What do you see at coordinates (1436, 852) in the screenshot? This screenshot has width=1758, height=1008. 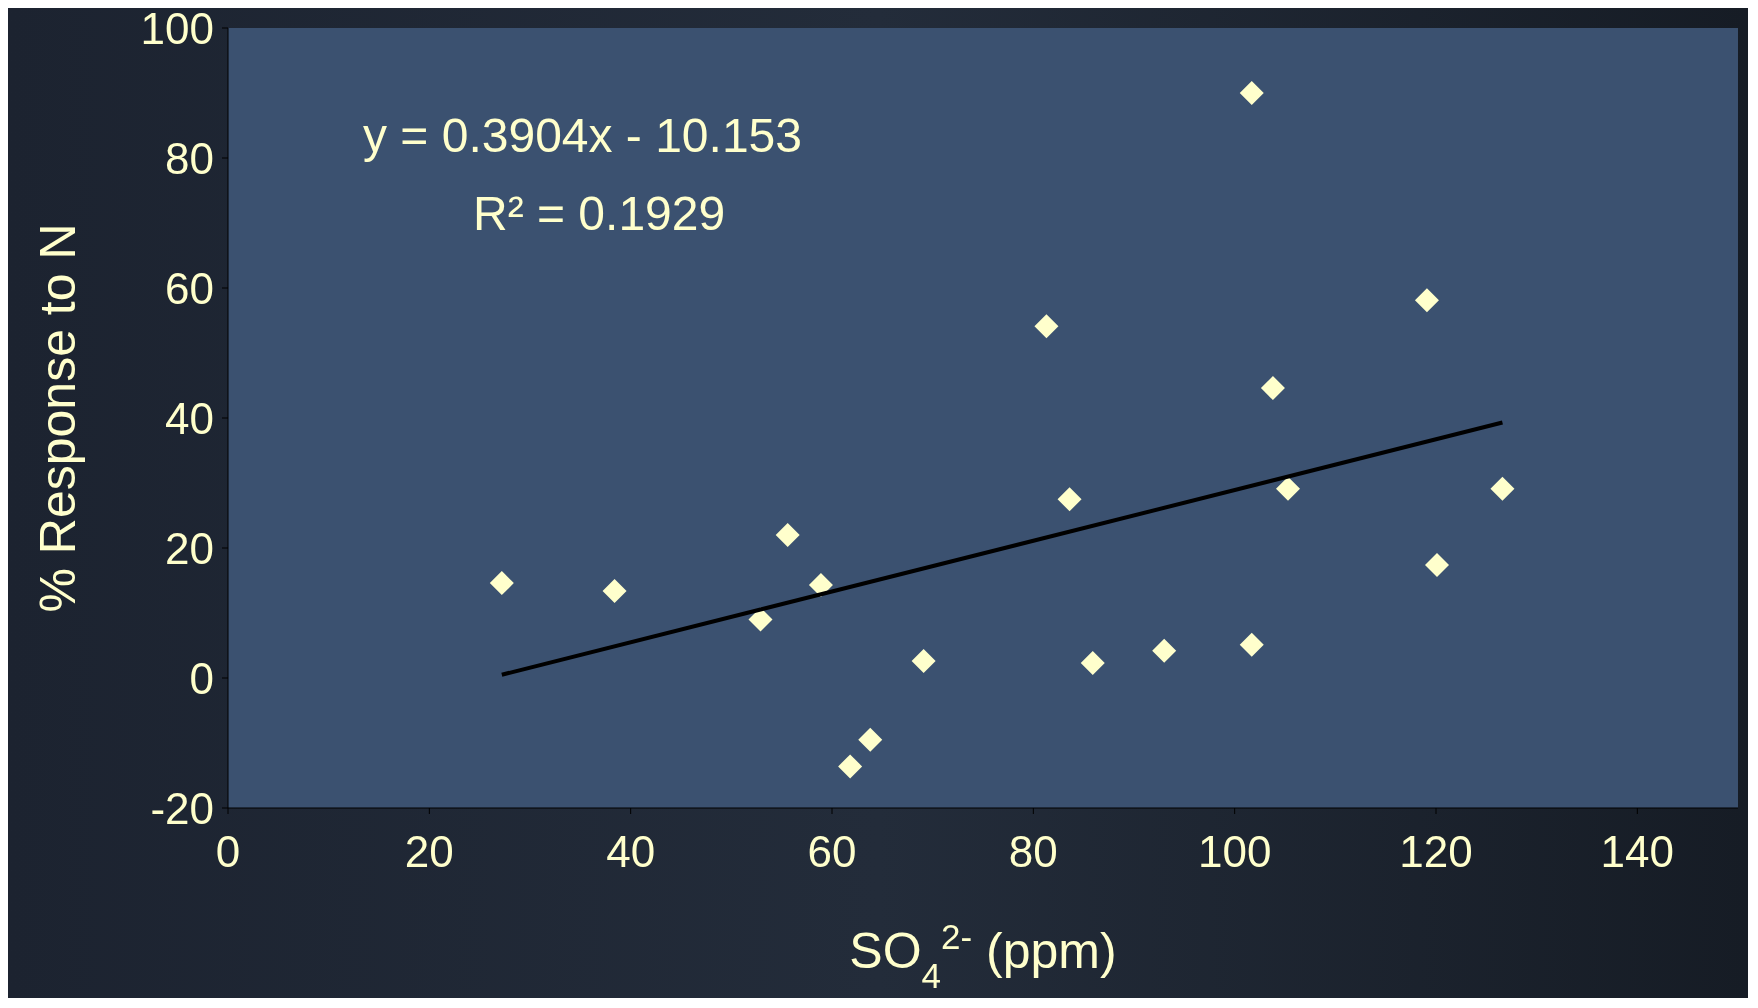 I see `x-tick-label: 120` at bounding box center [1436, 852].